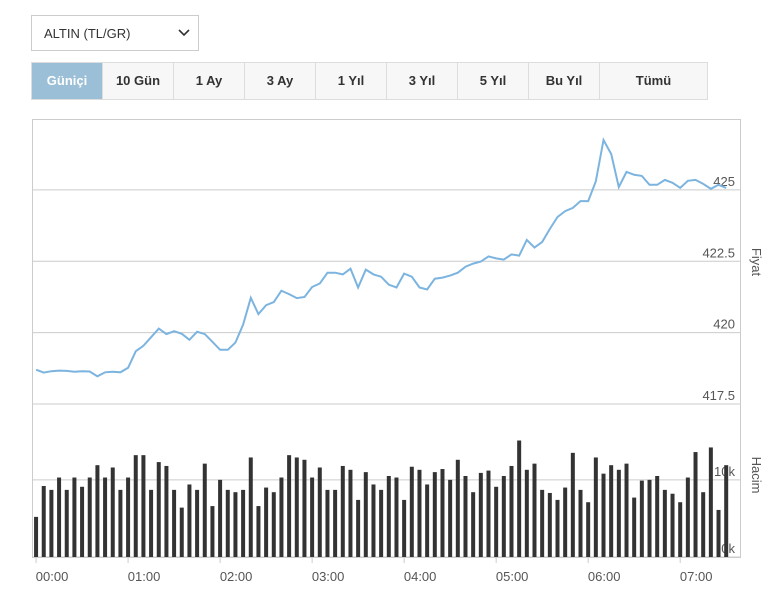  Describe the element at coordinates (718, 395) in the screenshot. I see `y-tick-label: 417.5` at that location.